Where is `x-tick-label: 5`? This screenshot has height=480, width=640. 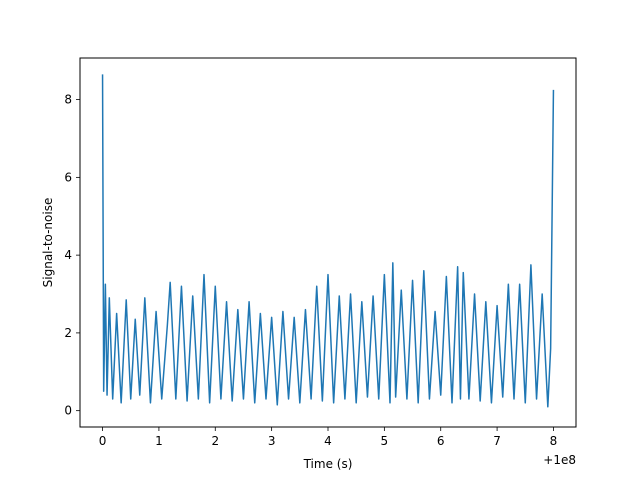 x-tick-label: 5 is located at coordinates (385, 441).